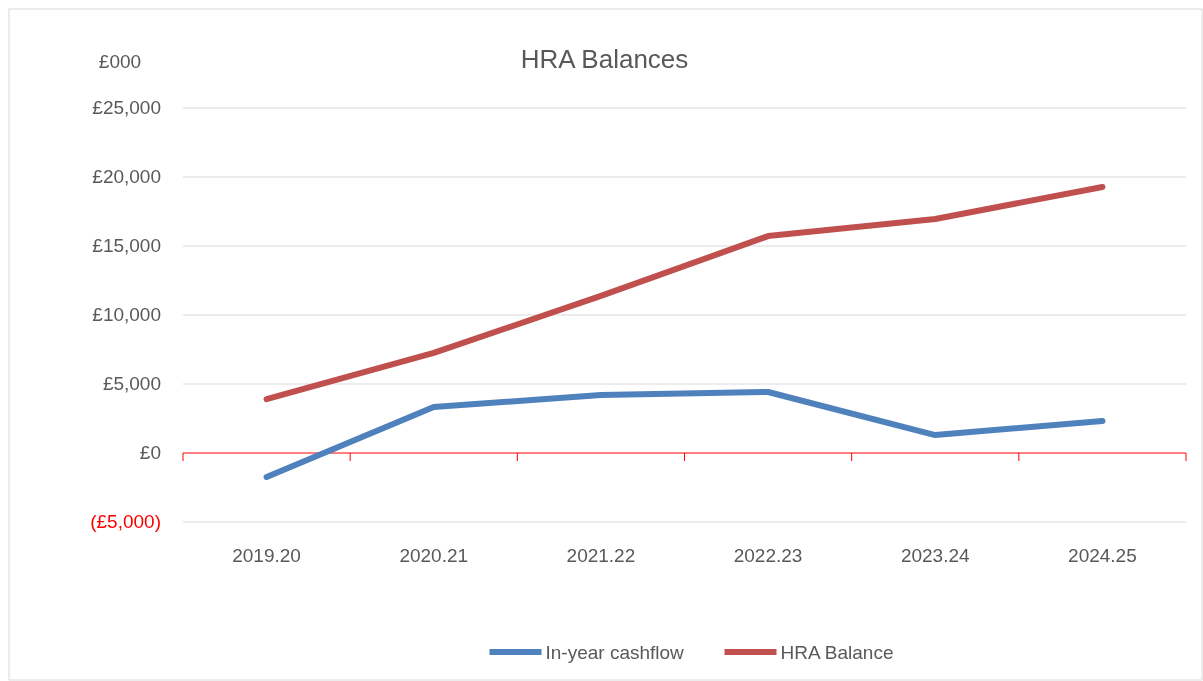 The width and height of the screenshot is (1203, 681). I want to click on legend-label: In-year cashflow, so click(615, 652).